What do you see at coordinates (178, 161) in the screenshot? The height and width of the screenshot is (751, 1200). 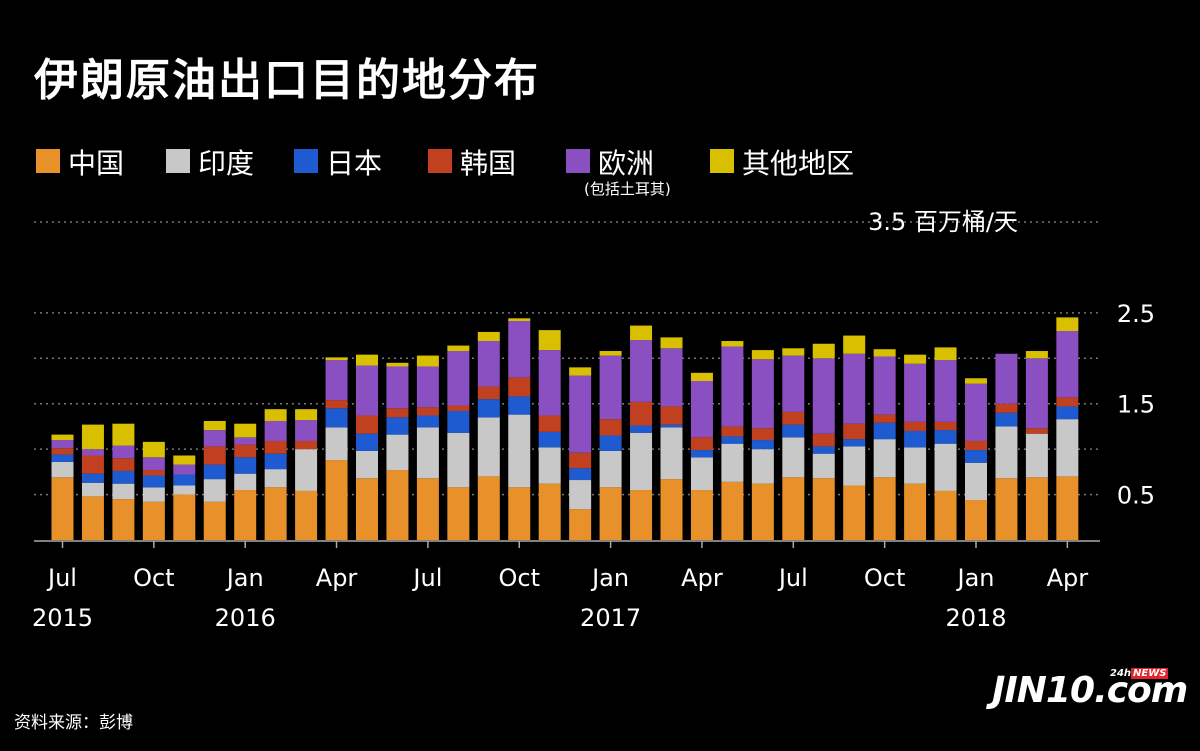 I see `legend-swatch-india` at bounding box center [178, 161].